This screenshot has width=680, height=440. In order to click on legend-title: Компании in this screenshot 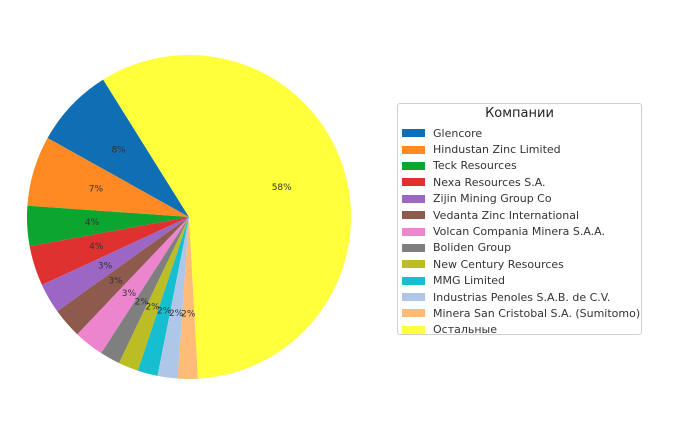, I will do `click(519, 113)`.